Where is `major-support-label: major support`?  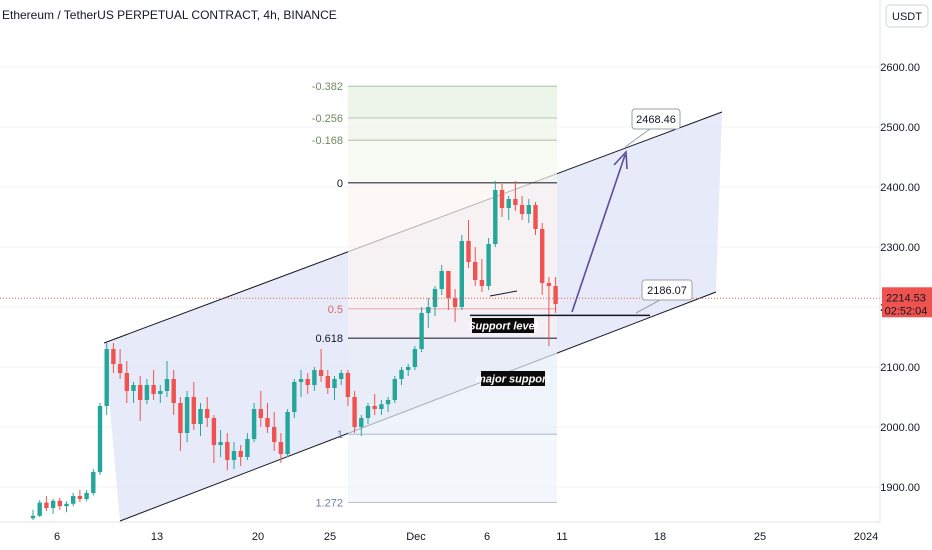 major-support-label: major support is located at coordinates (513, 378).